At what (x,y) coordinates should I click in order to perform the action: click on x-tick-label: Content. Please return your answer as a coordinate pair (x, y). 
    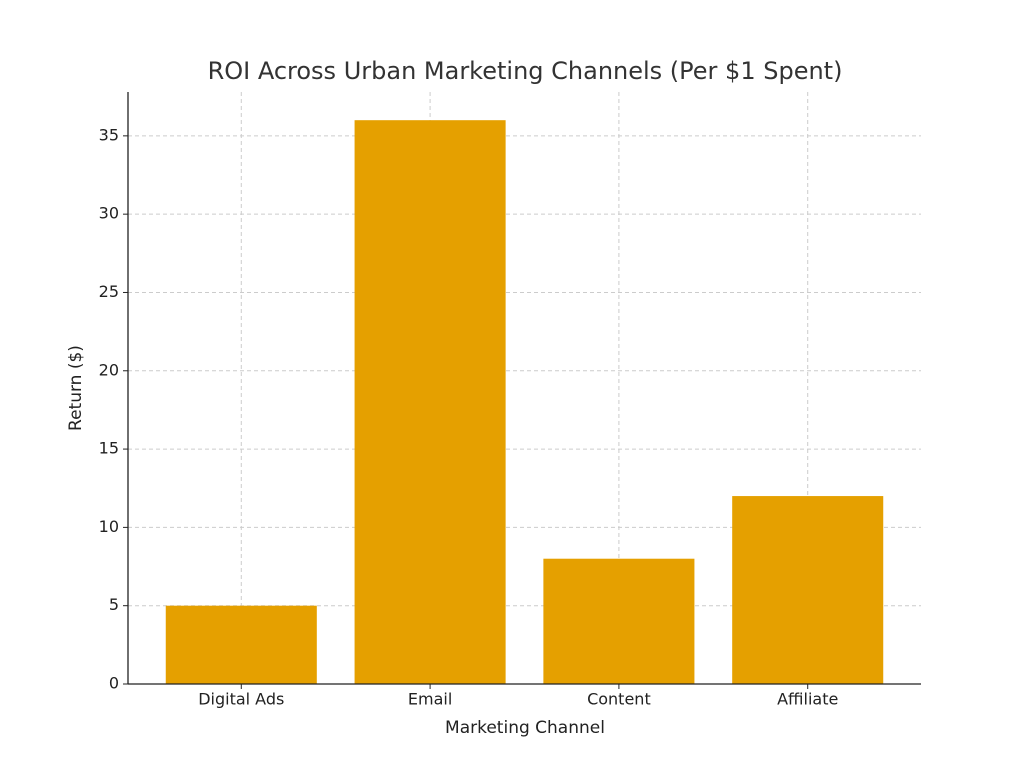
    Looking at the image, I should click on (619, 699).